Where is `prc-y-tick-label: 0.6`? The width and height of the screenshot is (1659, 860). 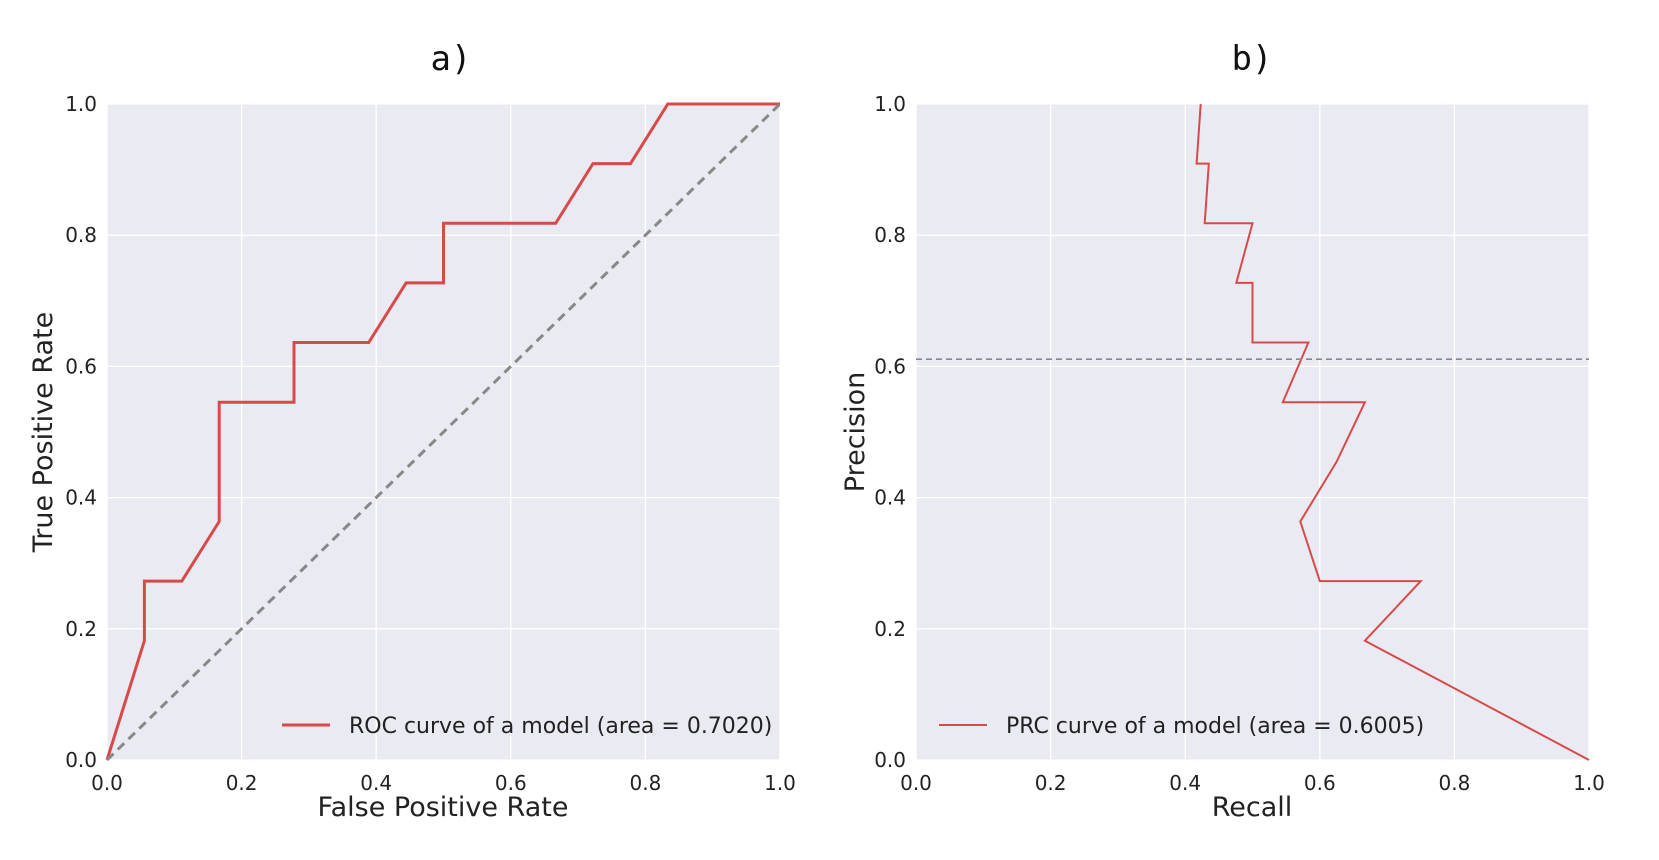
prc-y-tick-label: 0.6 is located at coordinates (890, 366).